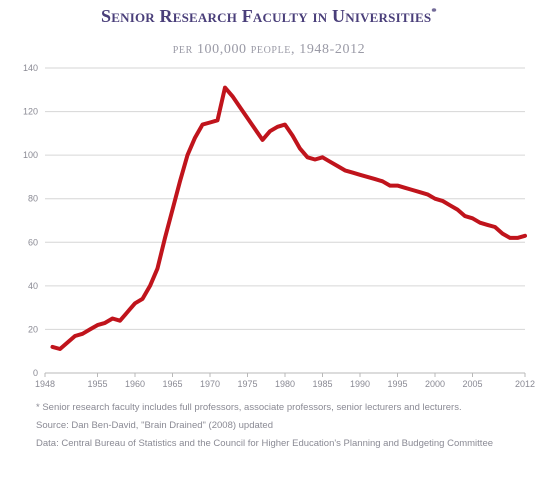 The width and height of the screenshot is (538, 492). I want to click on y-tick-label: 100, so click(30, 155).